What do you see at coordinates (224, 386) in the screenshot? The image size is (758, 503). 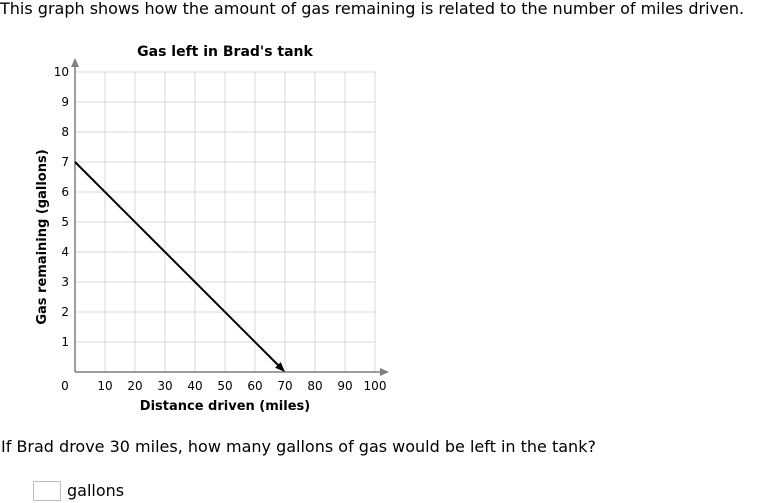 I see `x-tick-label: 50` at bounding box center [224, 386].